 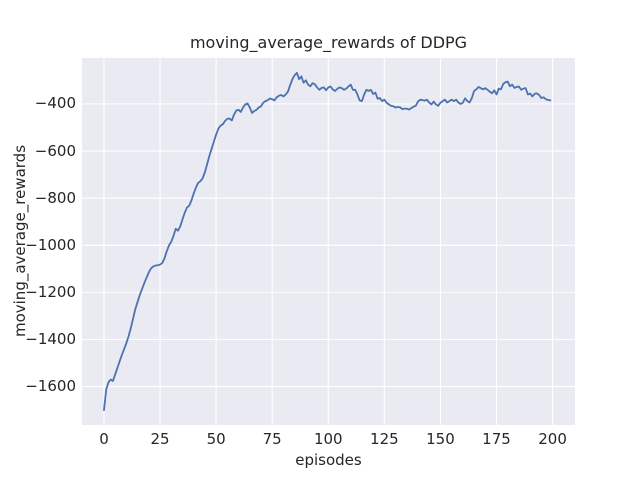 What do you see at coordinates (440, 439) in the screenshot?
I see `x-tick-label: 150` at bounding box center [440, 439].